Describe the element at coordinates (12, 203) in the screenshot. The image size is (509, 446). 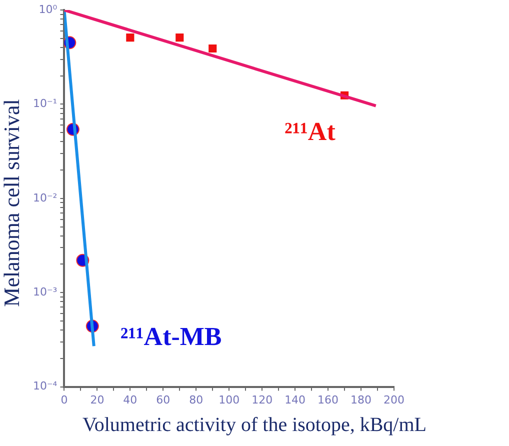
I see `y-axis-title: Melanoma cell survival` at that location.